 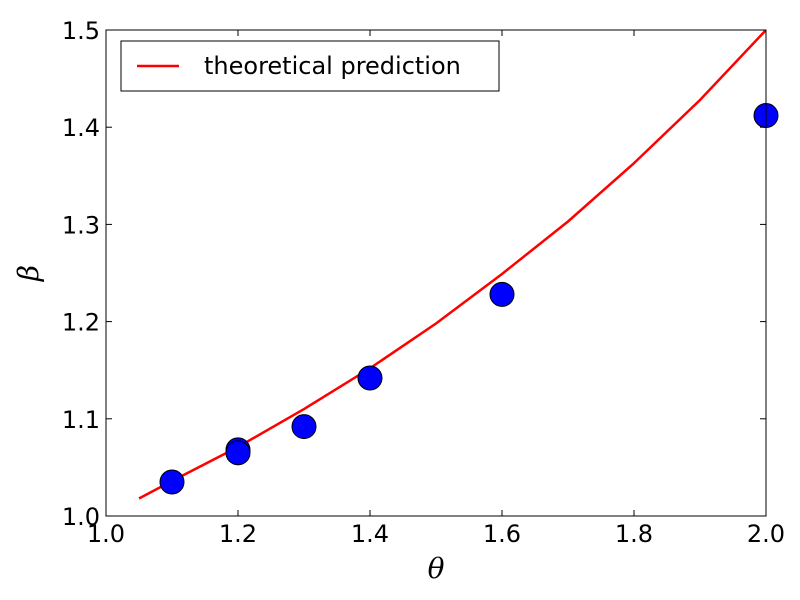 I want to click on x-tick-label: 1.8, so click(x=634, y=534).